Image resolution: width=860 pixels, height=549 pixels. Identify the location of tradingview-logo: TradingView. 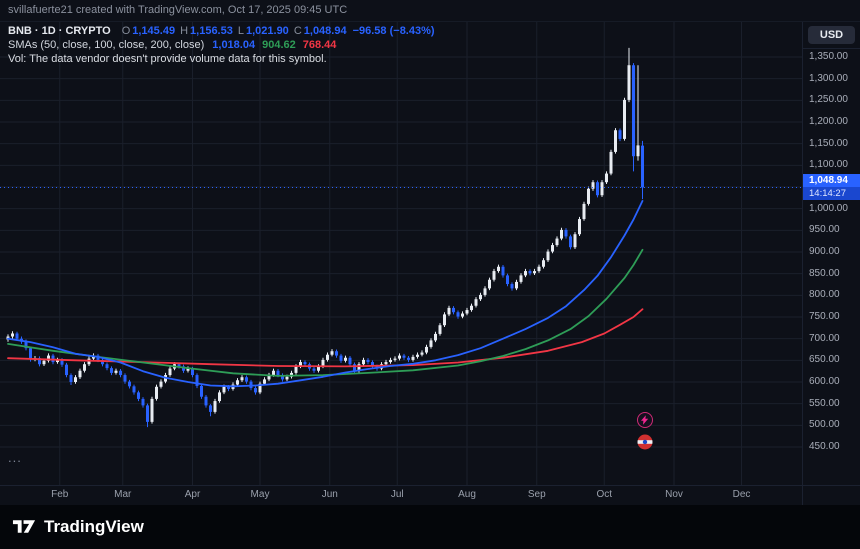
(78, 527).